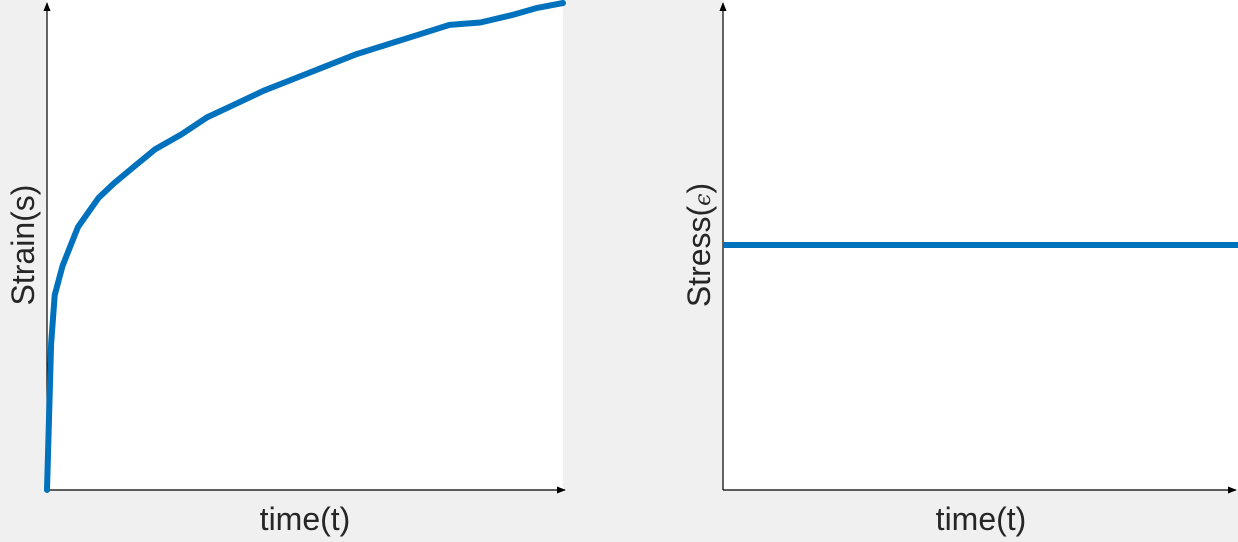  I want to click on strain-x-axis-label: time(t), so click(305, 519).